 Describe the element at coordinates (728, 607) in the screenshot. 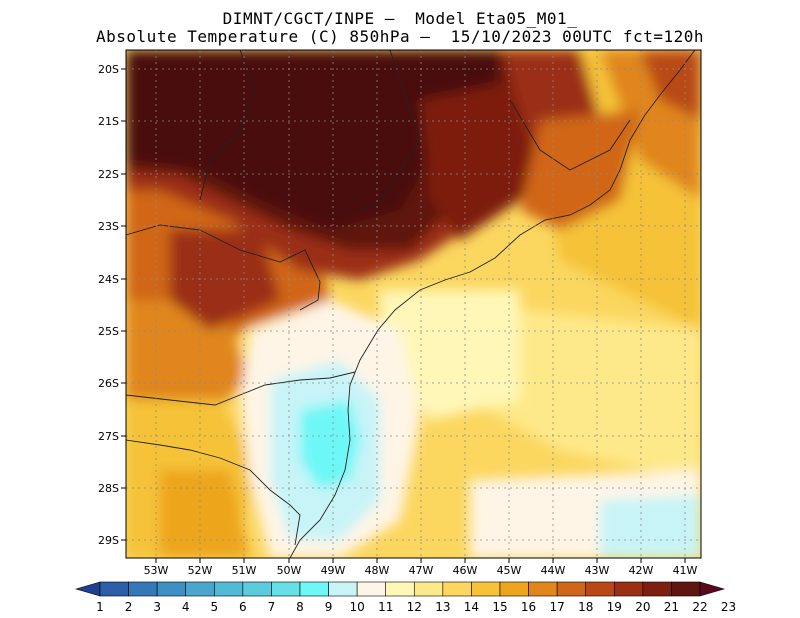

I see `colorbar-label: 23` at that location.